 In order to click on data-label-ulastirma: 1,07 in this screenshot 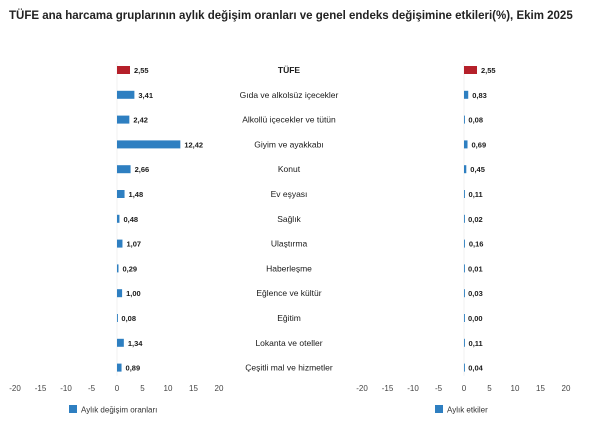, I will do `click(133, 244)`.